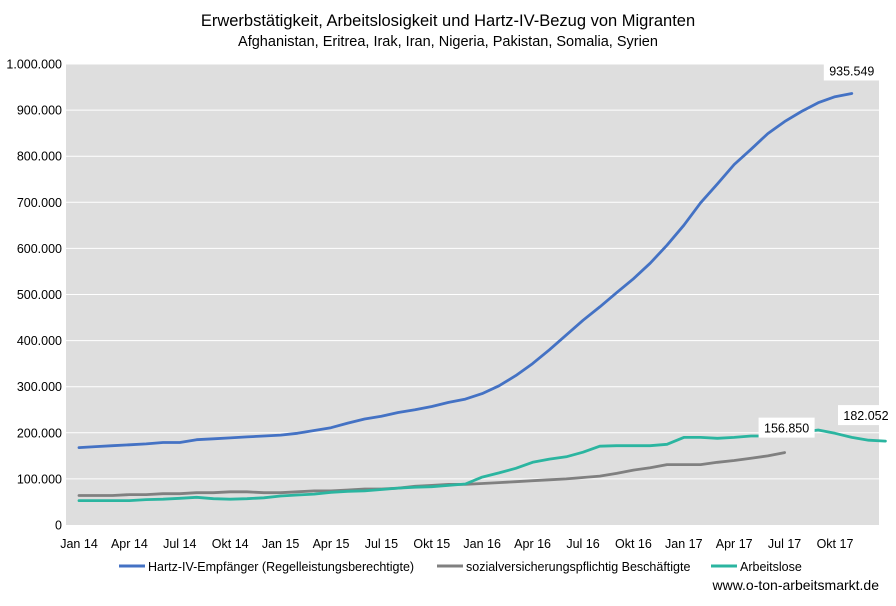 The image size is (896, 606). I want to click on x-tick-label: Jul 16, so click(582, 544).